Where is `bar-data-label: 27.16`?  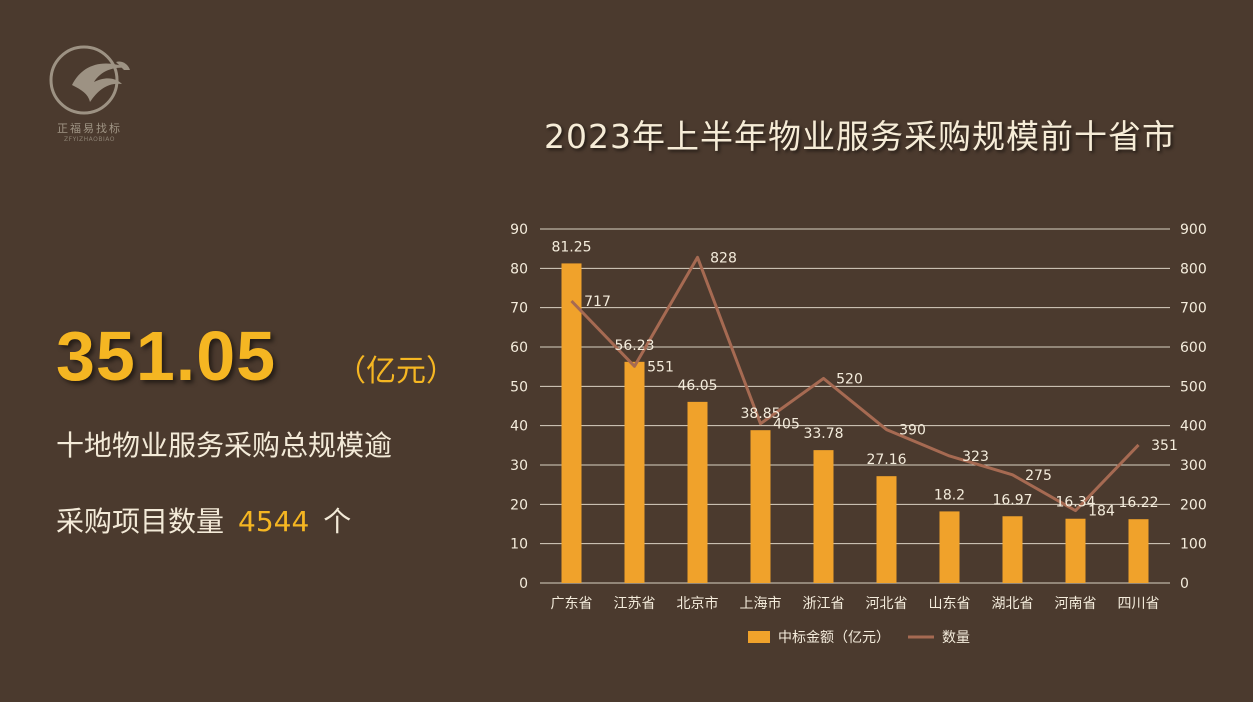
bar-data-label: 27.16 is located at coordinates (886, 460).